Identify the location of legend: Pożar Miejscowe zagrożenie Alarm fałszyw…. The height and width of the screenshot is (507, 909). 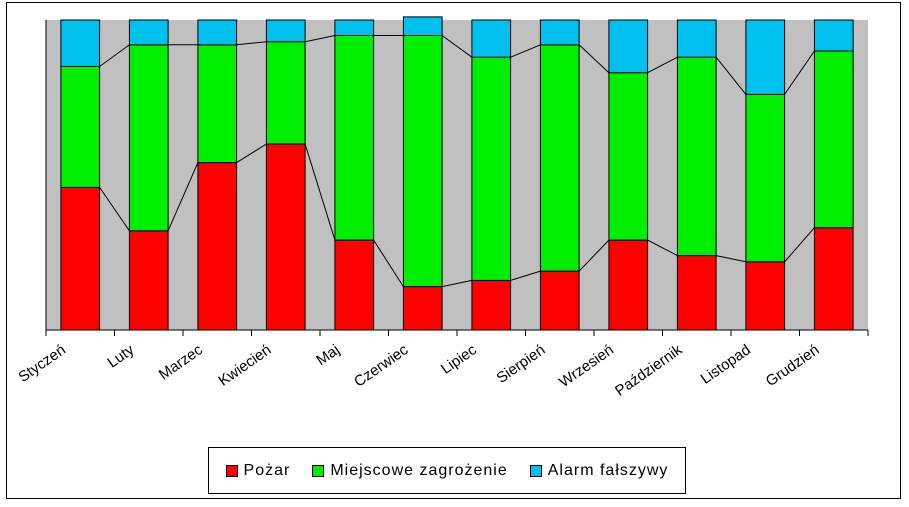
(447, 470).